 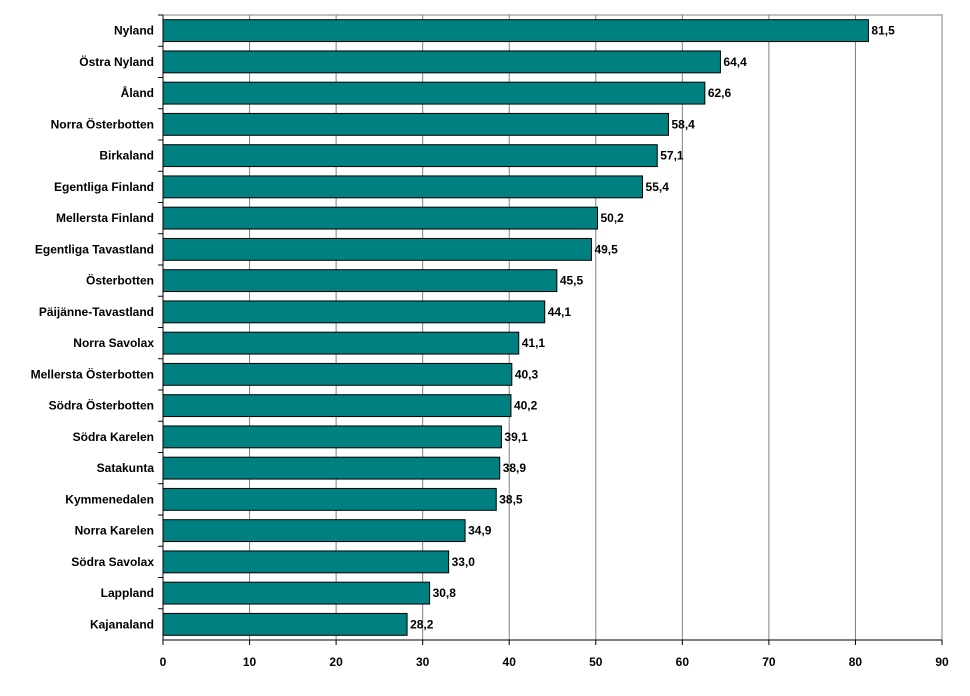 I want to click on x-tick-label: 20, so click(x=336, y=662).